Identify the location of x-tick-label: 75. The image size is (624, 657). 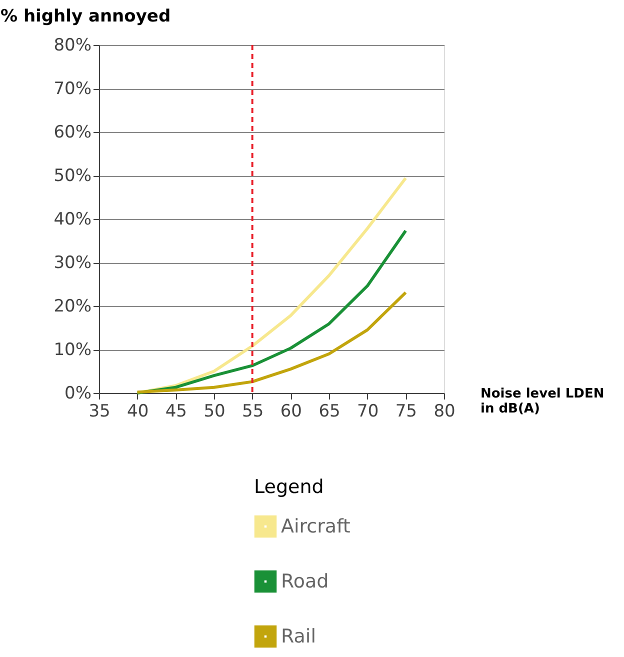
(406, 412).